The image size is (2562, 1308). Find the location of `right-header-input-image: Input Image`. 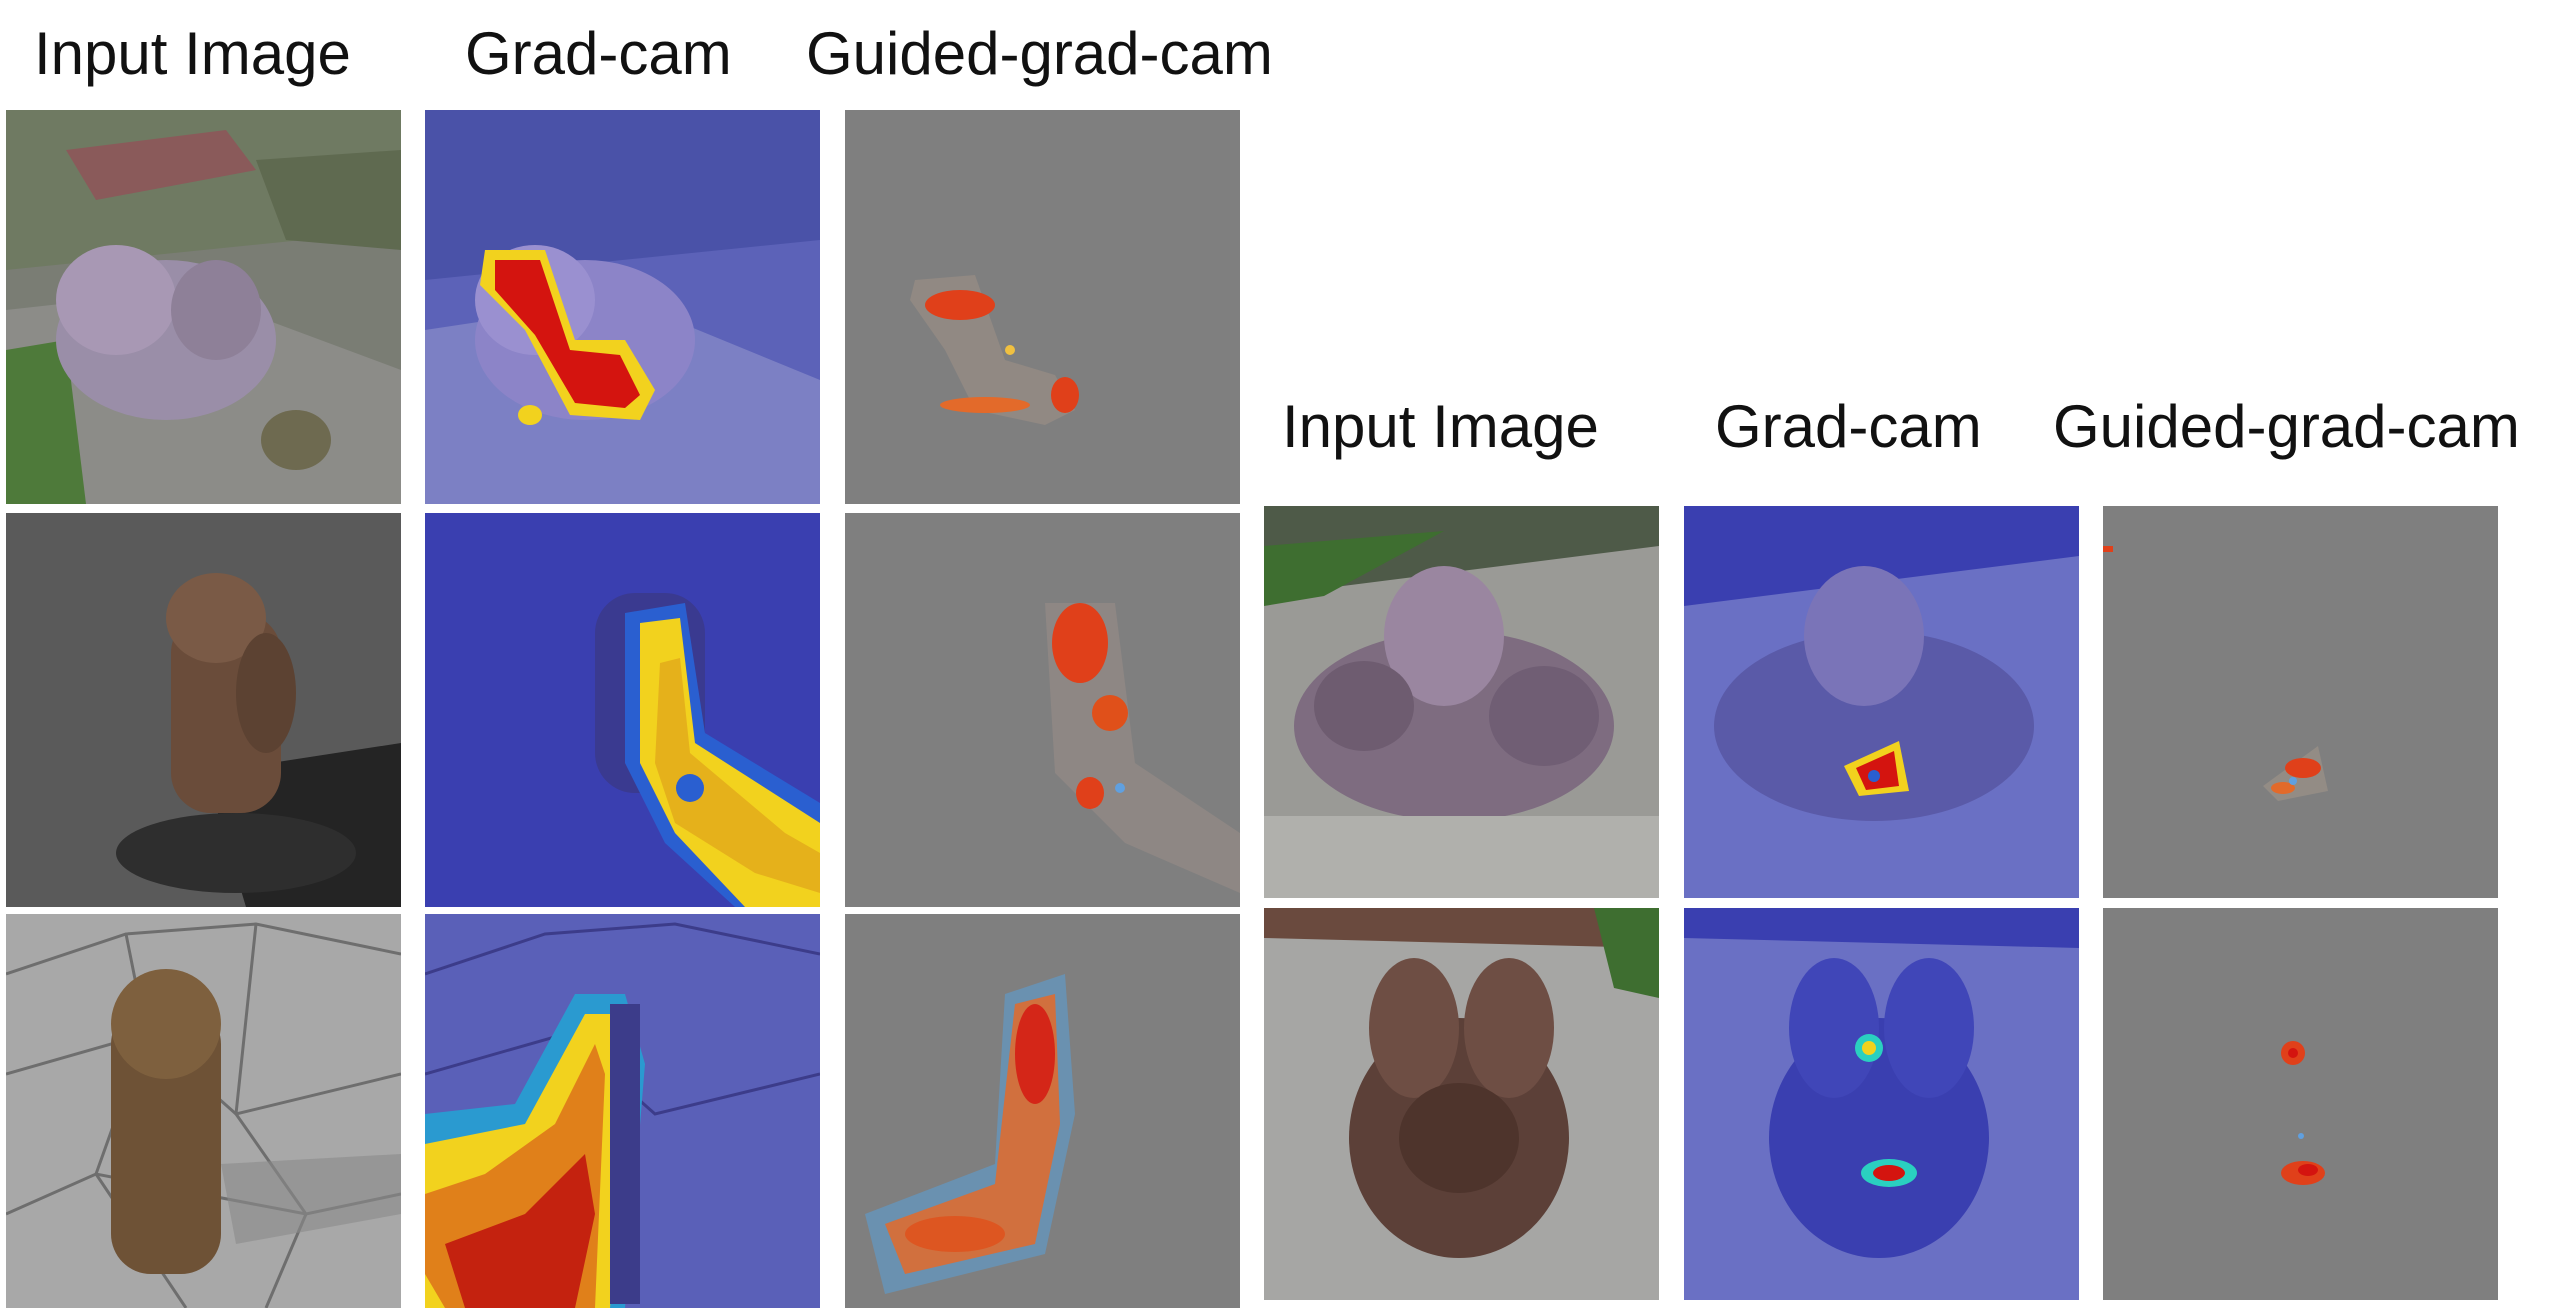

right-header-input-image: Input Image is located at coordinates (1440, 426).